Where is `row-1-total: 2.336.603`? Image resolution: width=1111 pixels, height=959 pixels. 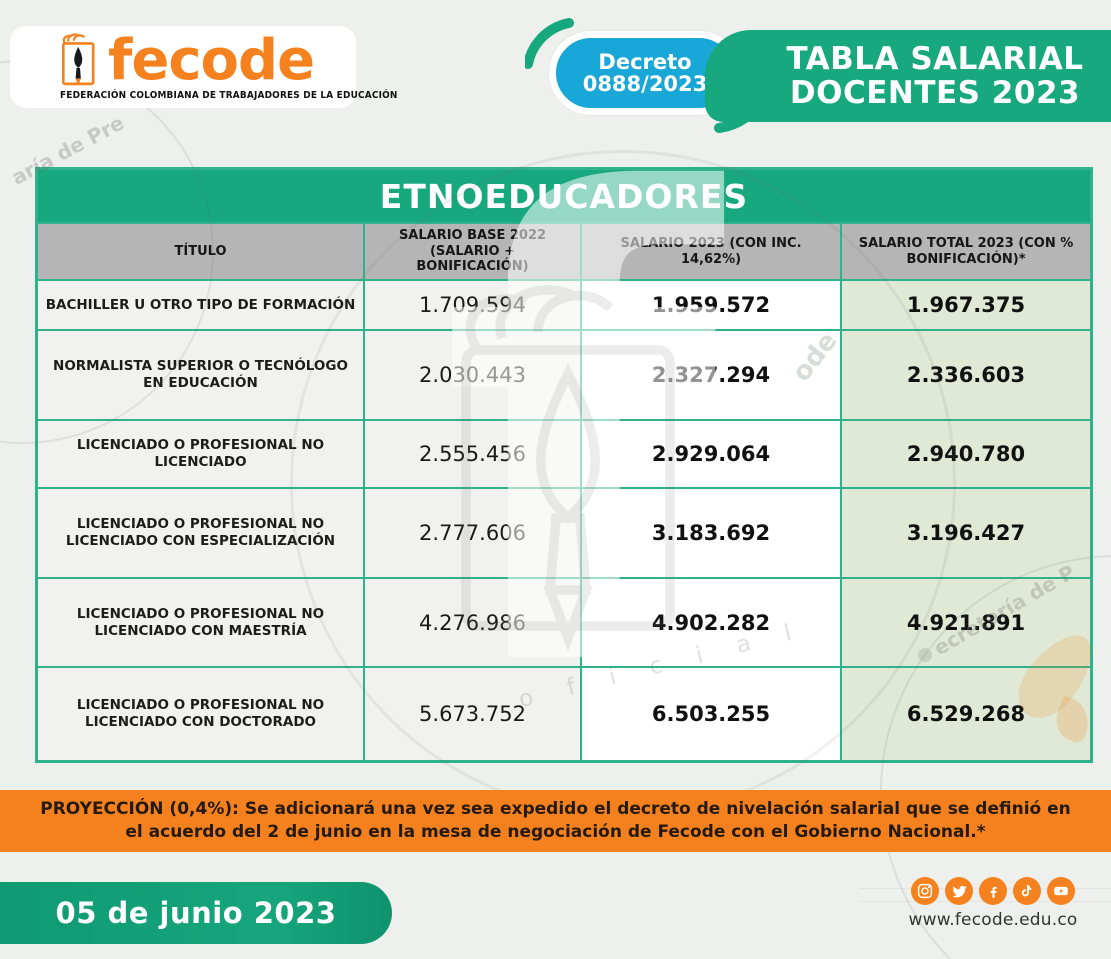
row-1-total: 2.336.603 is located at coordinates (966, 375).